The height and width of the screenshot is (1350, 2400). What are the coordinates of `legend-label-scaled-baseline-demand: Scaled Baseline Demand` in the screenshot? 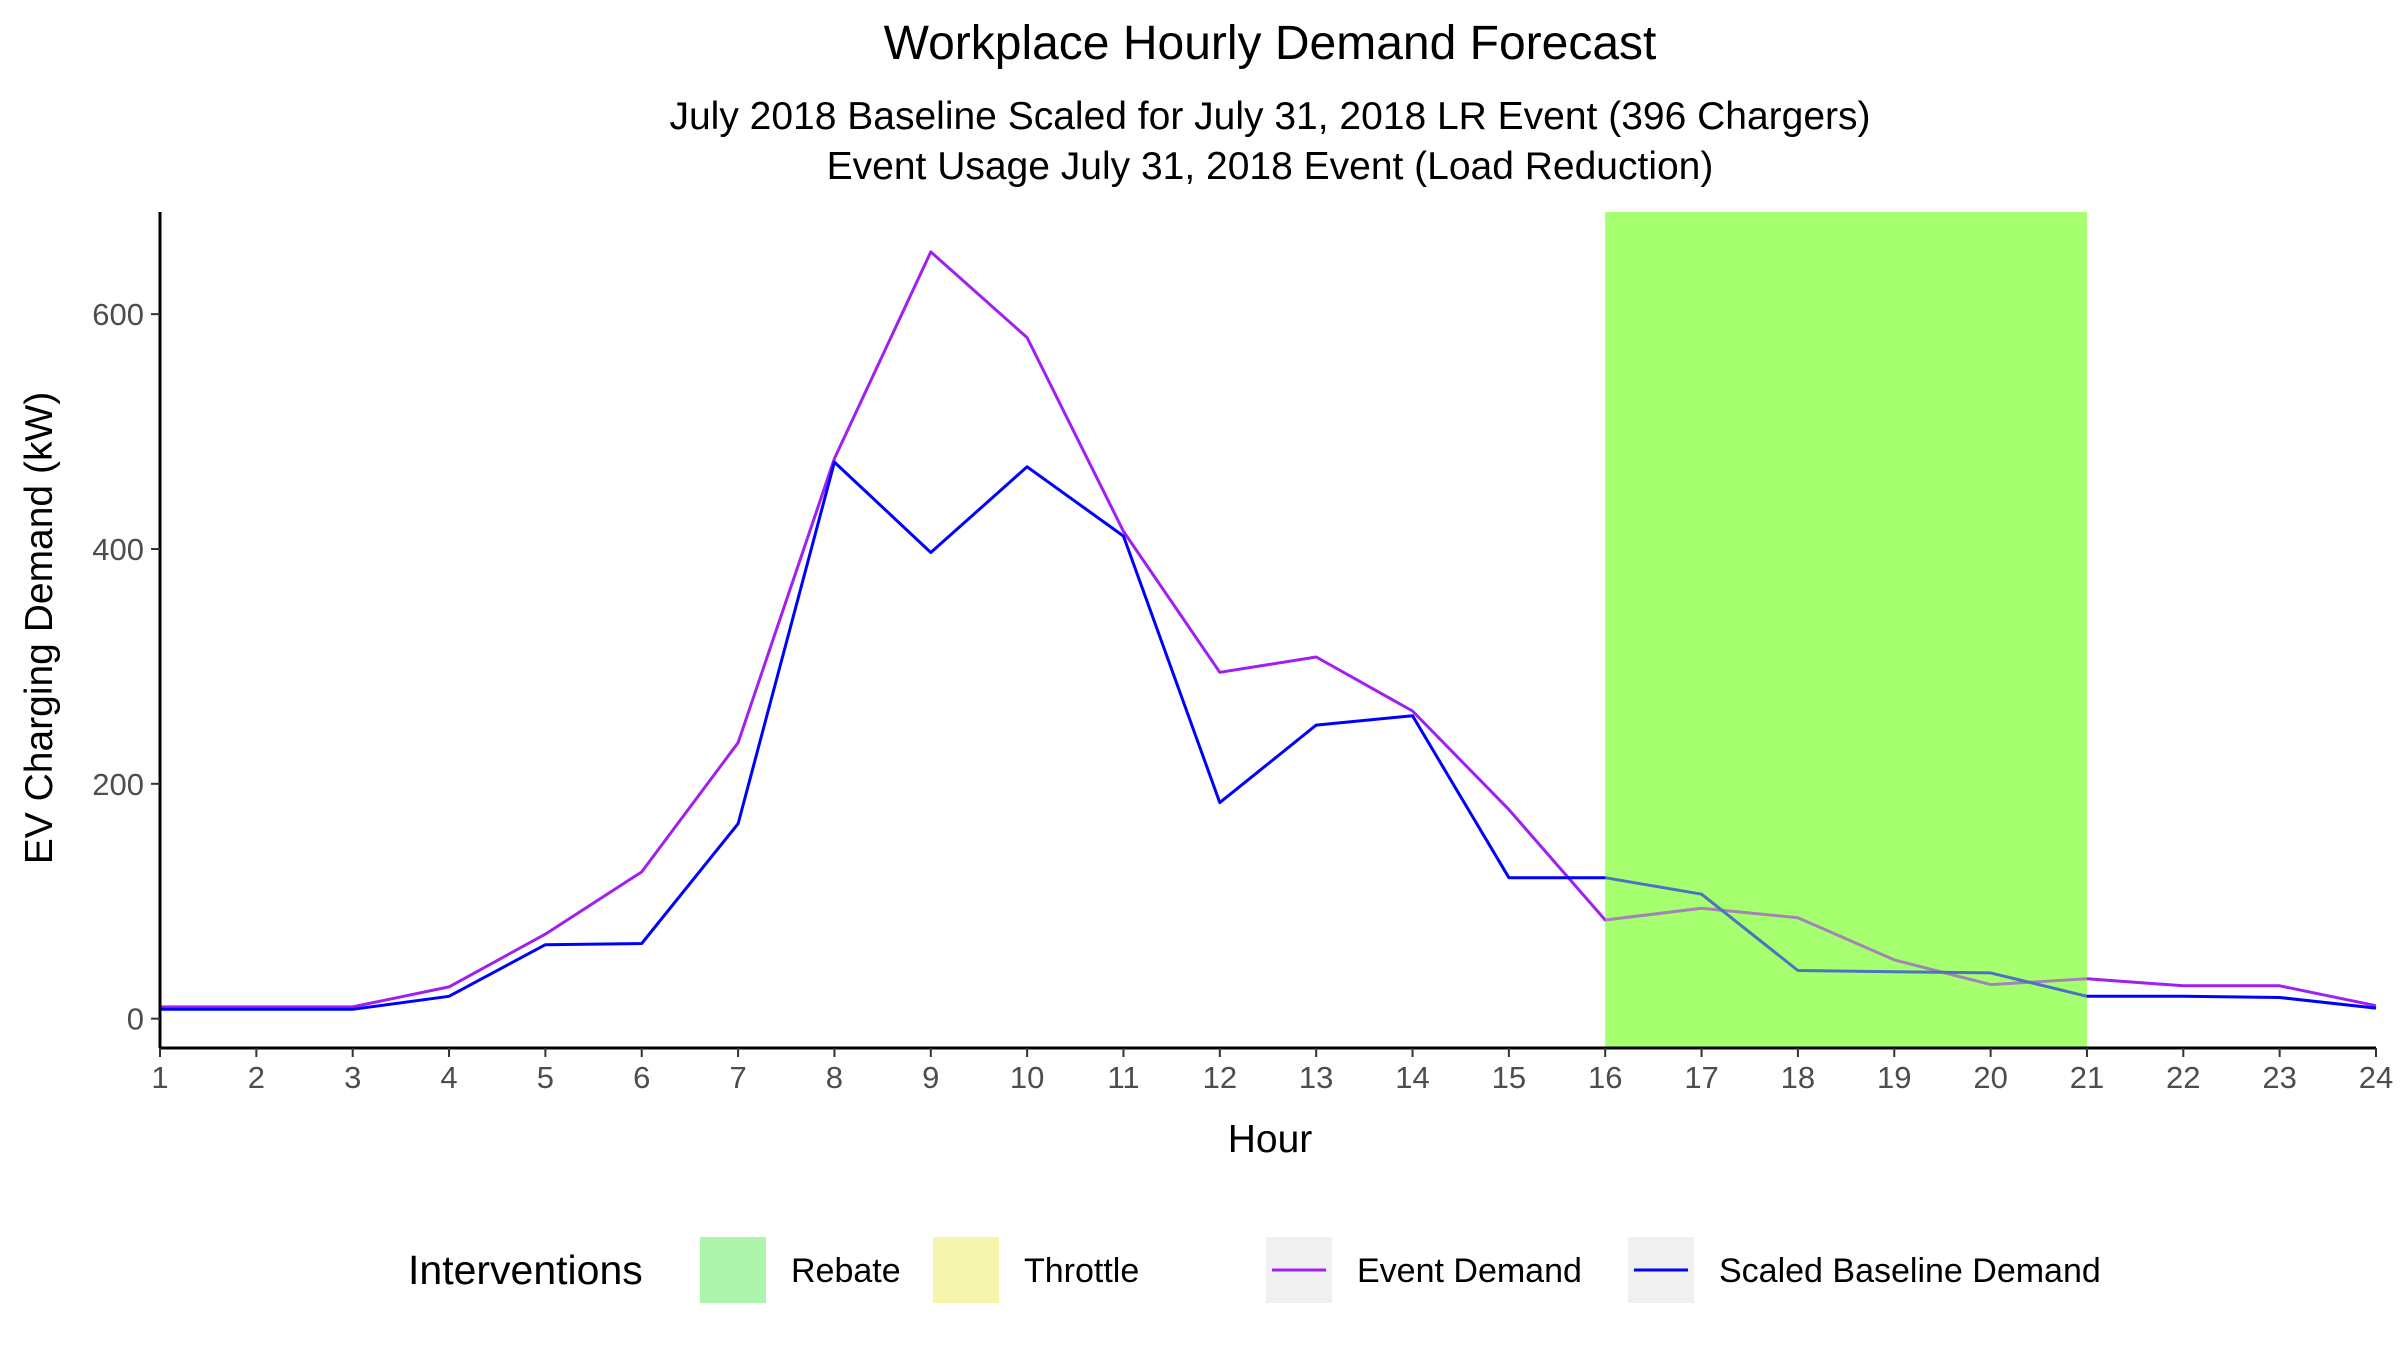 It's located at (1910, 1271).